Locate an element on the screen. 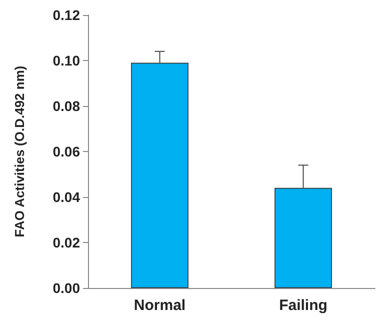  y-tick-label: 0.08 is located at coordinates (66, 106).